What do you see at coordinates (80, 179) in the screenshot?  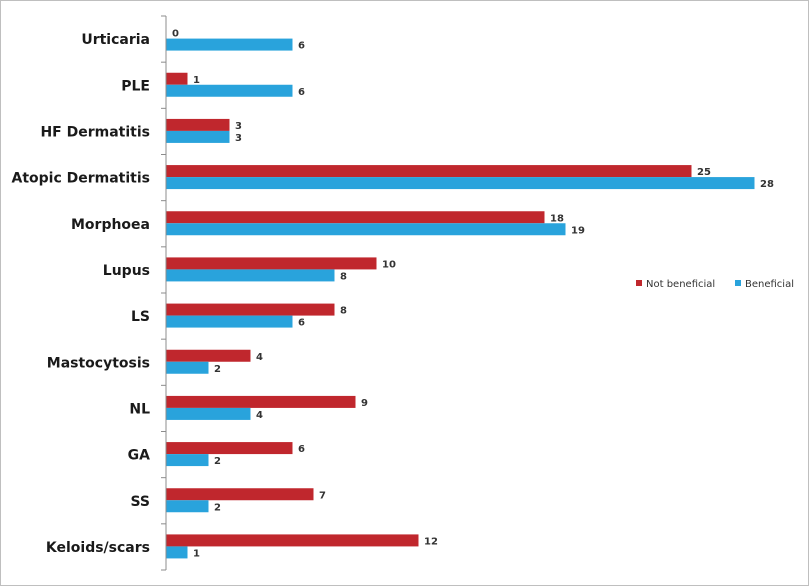 I see `category-label: Atopic Dermatitis` at bounding box center [80, 179].